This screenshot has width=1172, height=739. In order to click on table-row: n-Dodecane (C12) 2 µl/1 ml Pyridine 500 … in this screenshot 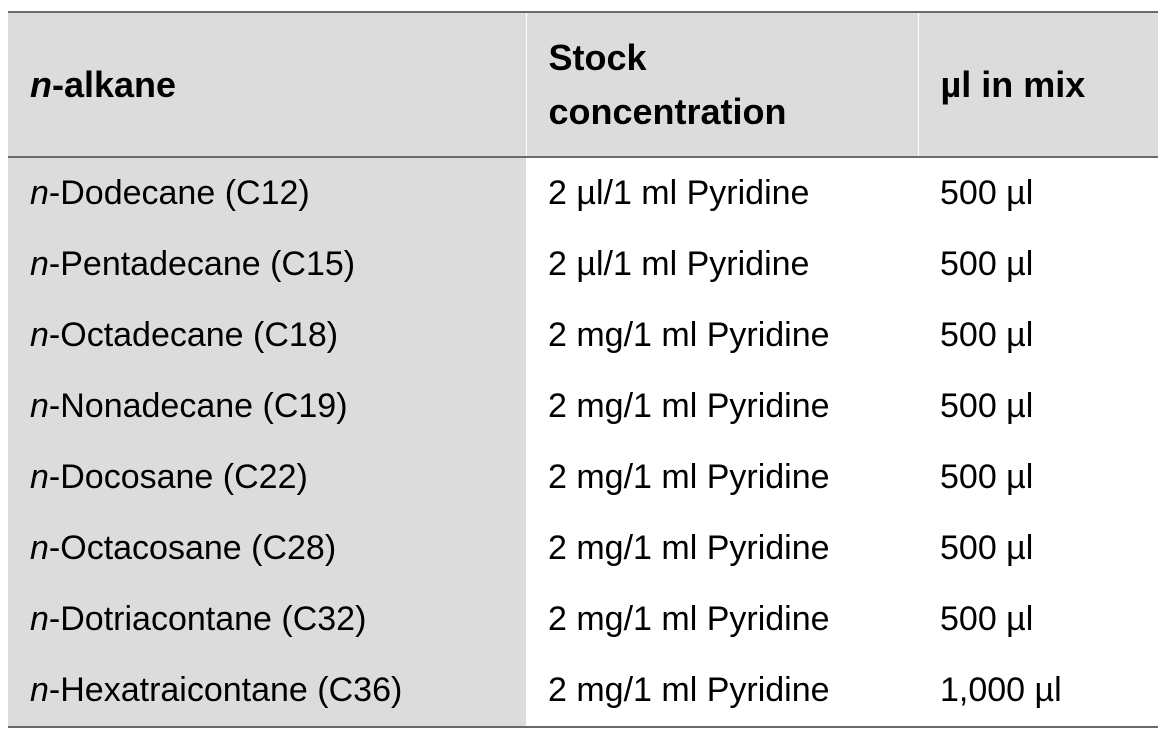, I will do `click(583, 193)`.